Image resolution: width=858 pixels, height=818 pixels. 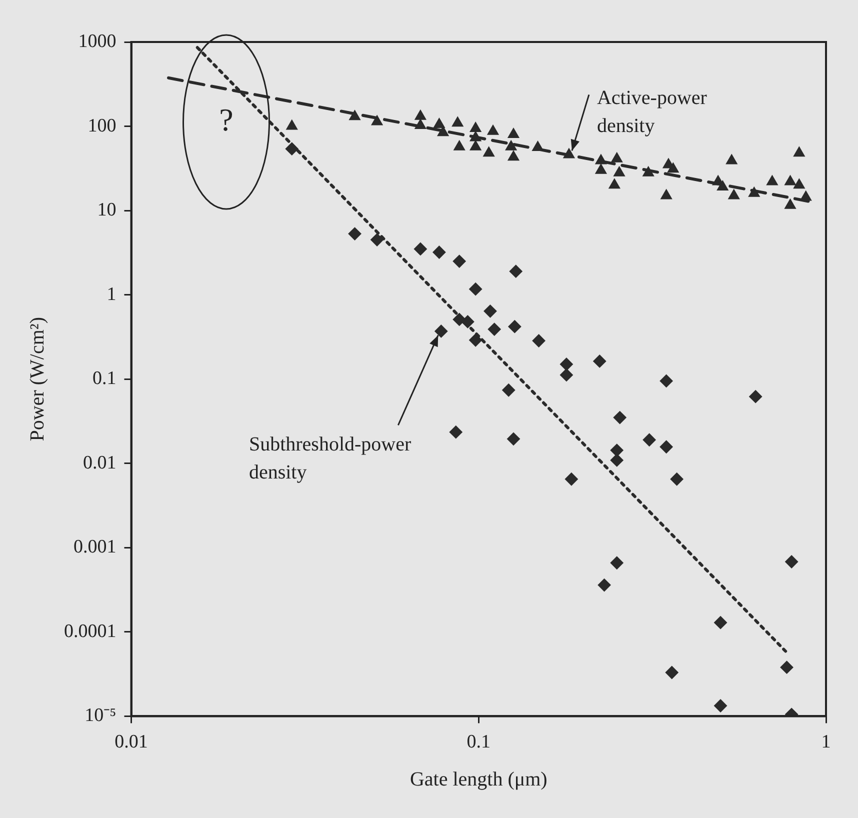 I want to click on annotation: Active-power density, so click(x=652, y=111).